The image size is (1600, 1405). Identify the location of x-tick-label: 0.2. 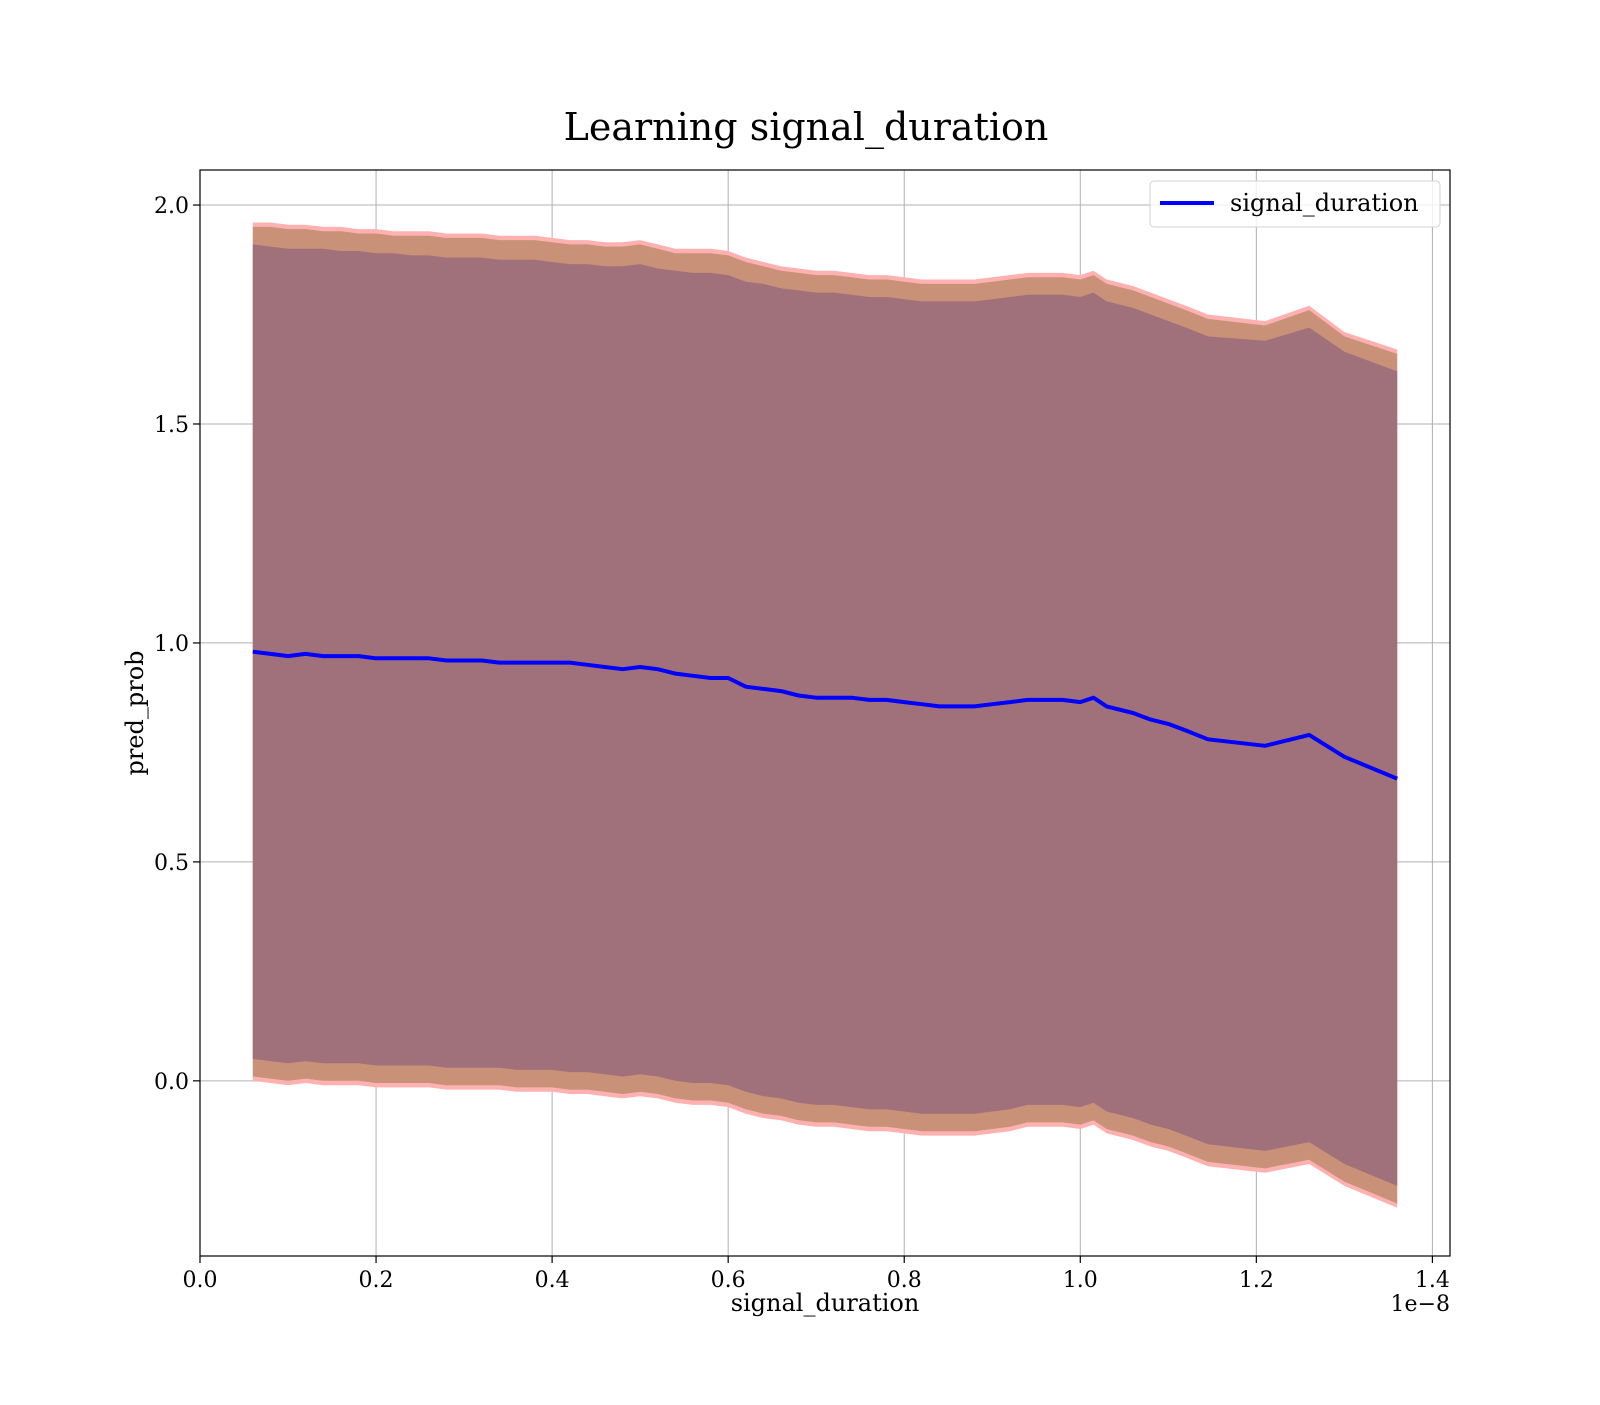
(376, 1280).